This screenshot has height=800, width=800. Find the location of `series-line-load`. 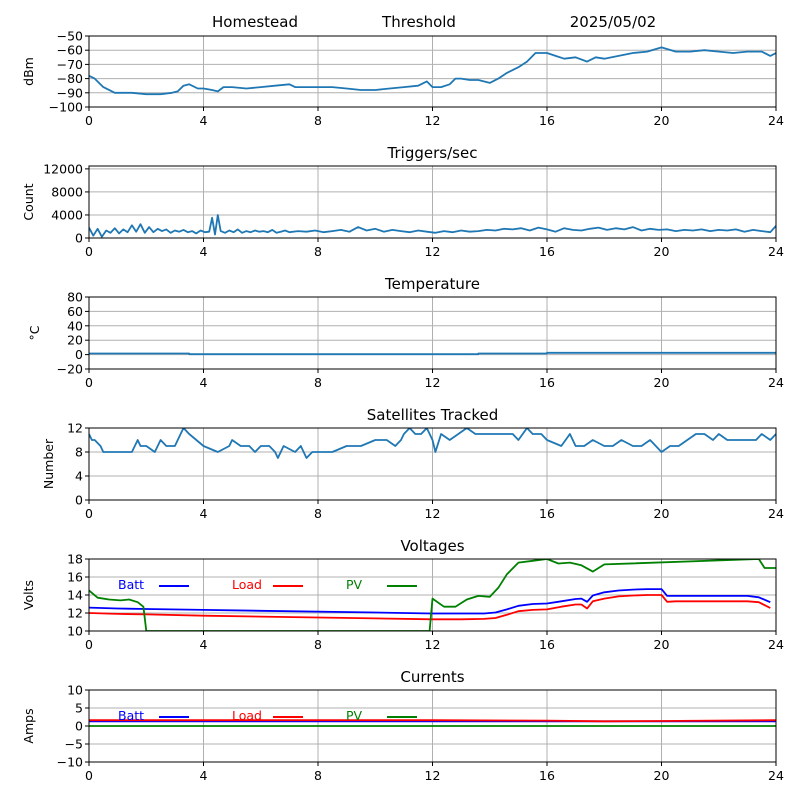

series-line-load is located at coordinates (430, 607).